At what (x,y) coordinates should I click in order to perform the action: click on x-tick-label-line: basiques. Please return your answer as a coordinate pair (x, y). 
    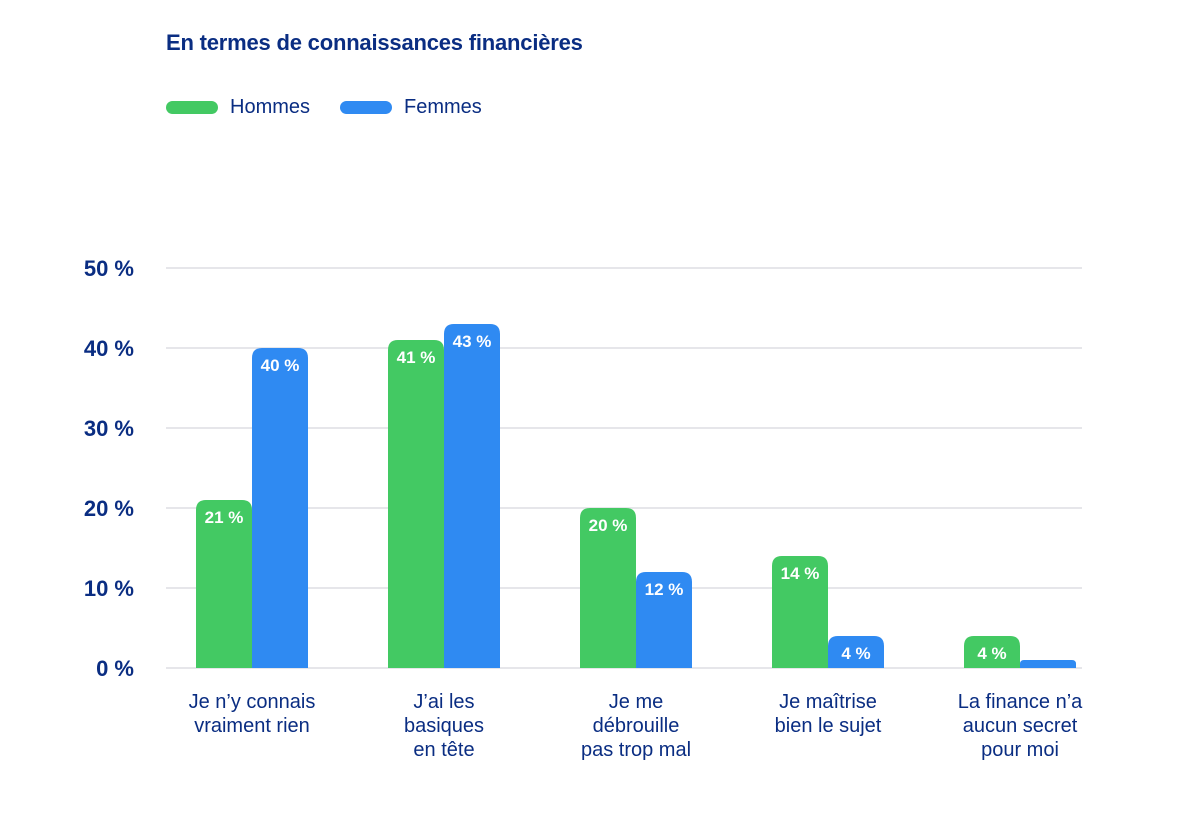
    Looking at the image, I should click on (444, 726).